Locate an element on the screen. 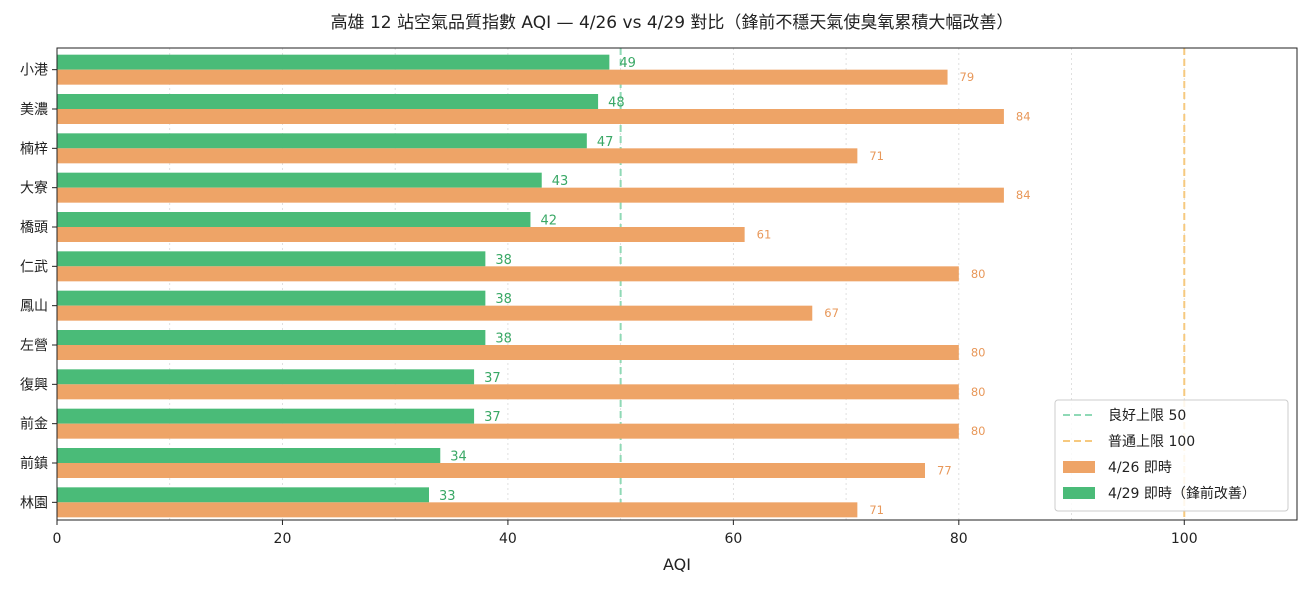 This screenshot has height=590, width=1307. x-tick-label: 100 is located at coordinates (1184, 539).